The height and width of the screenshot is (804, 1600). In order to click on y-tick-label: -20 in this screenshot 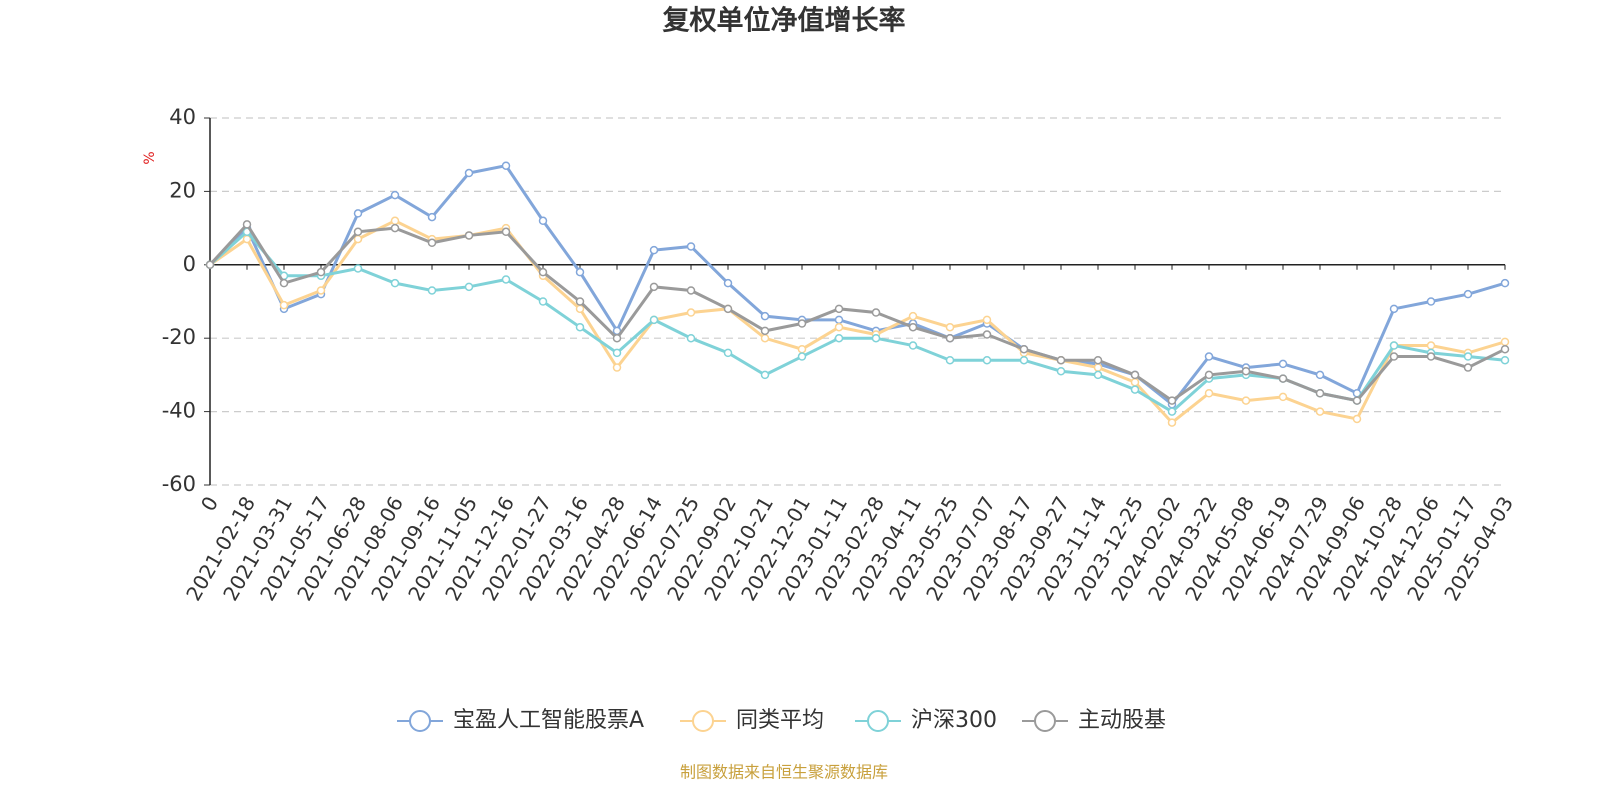, I will do `click(179, 337)`.